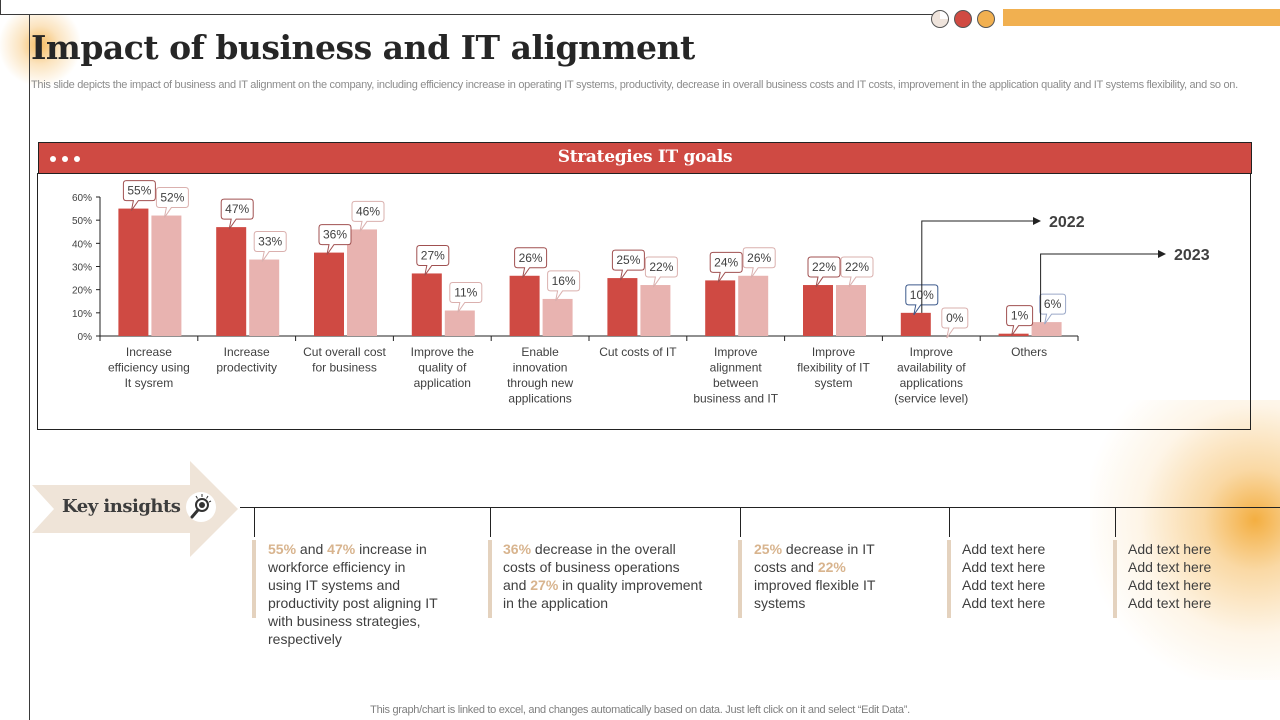  What do you see at coordinates (735, 383) in the screenshot?
I see `x-category-label: between` at bounding box center [735, 383].